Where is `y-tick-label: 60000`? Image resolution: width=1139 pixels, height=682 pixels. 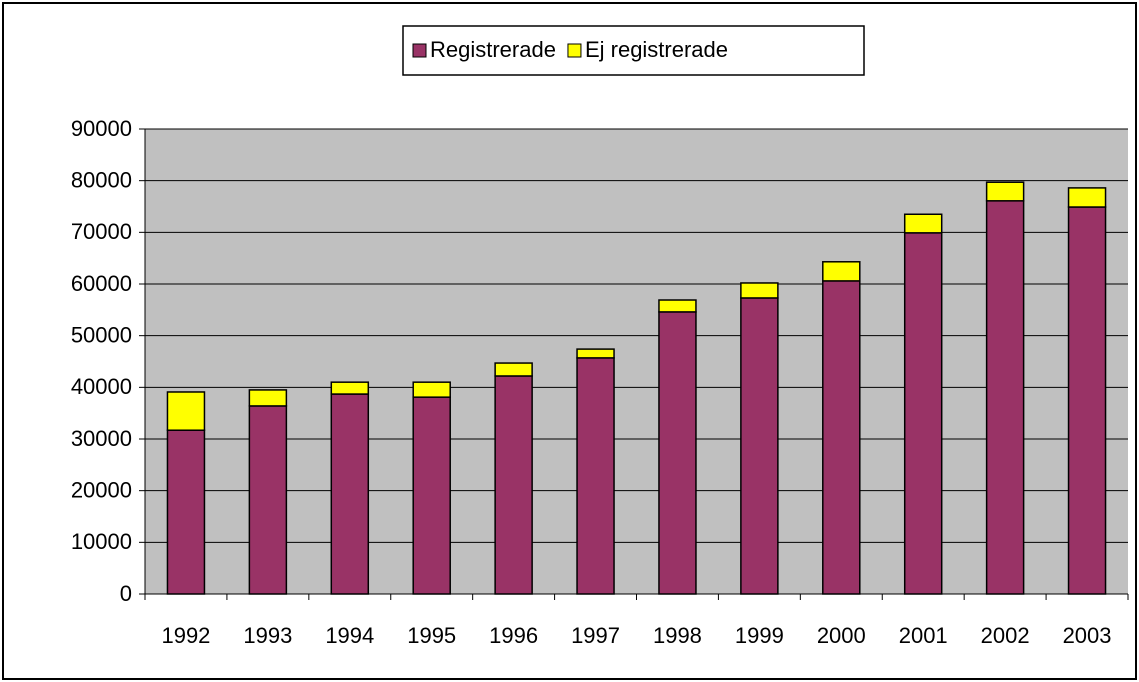 y-tick-label: 60000 is located at coordinates (101, 283).